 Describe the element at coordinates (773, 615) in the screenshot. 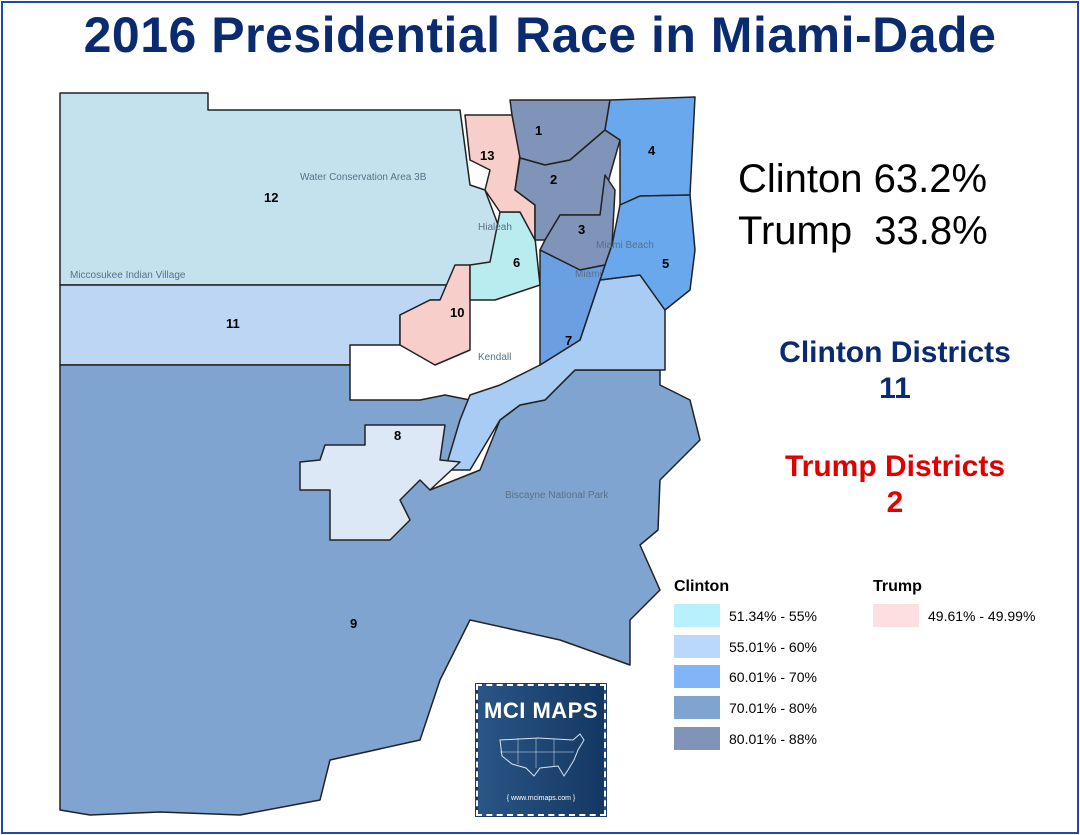

I see `legend-label: 51.34% - 55%` at that location.